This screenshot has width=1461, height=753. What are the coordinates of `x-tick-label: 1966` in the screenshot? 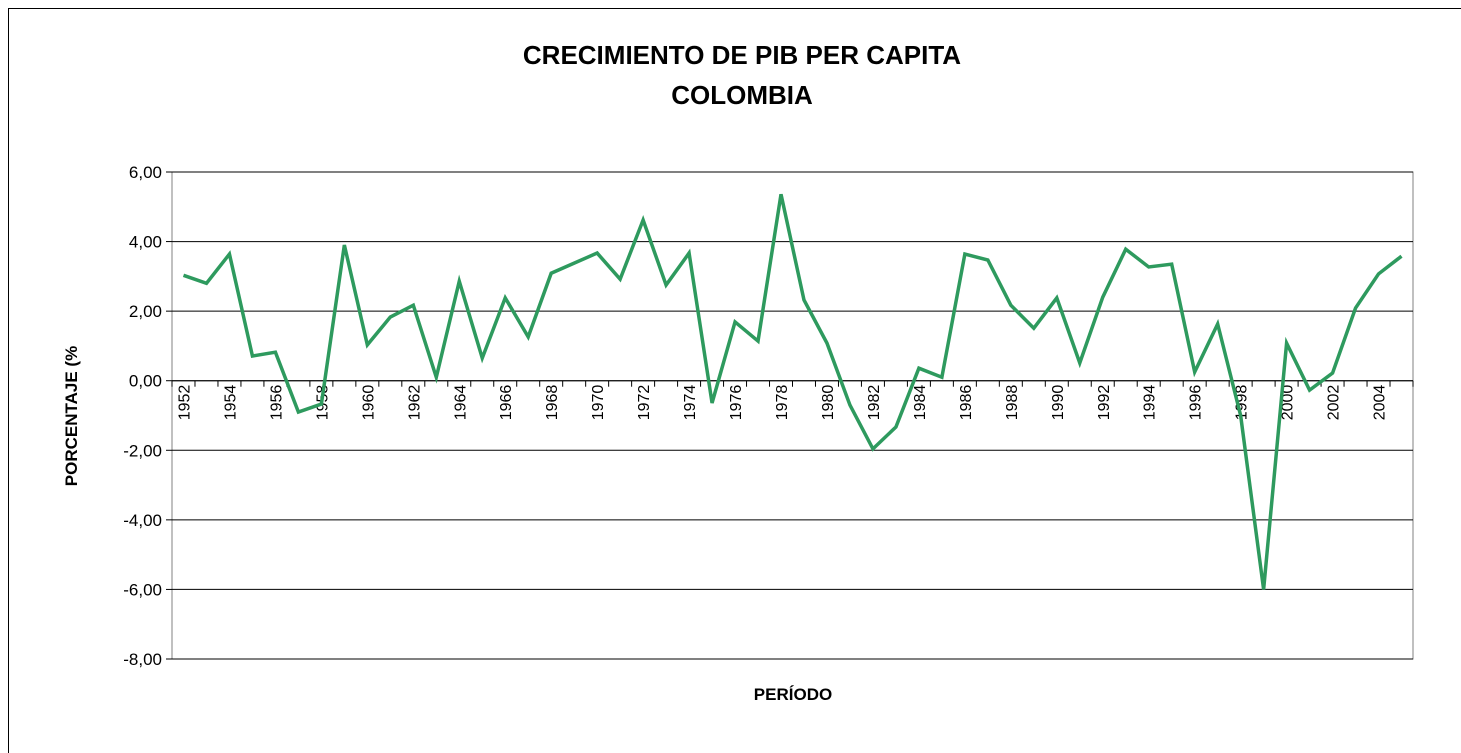 It's located at (506, 403).